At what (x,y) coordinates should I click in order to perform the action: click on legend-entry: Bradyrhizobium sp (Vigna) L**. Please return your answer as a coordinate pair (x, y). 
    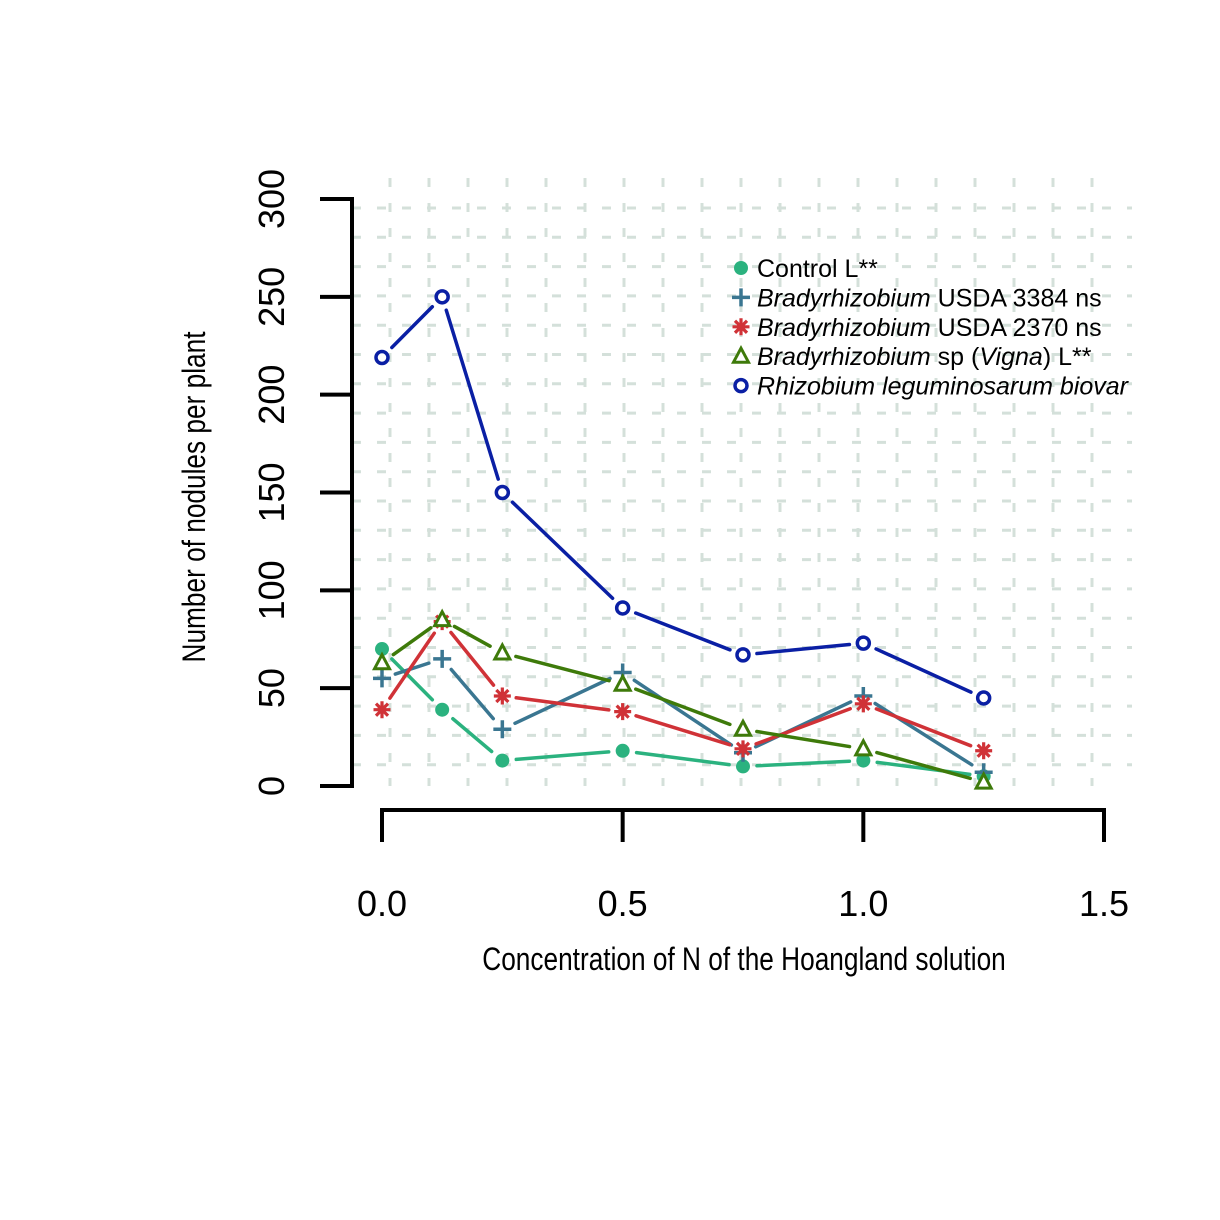
    Looking at the image, I should click on (911, 357).